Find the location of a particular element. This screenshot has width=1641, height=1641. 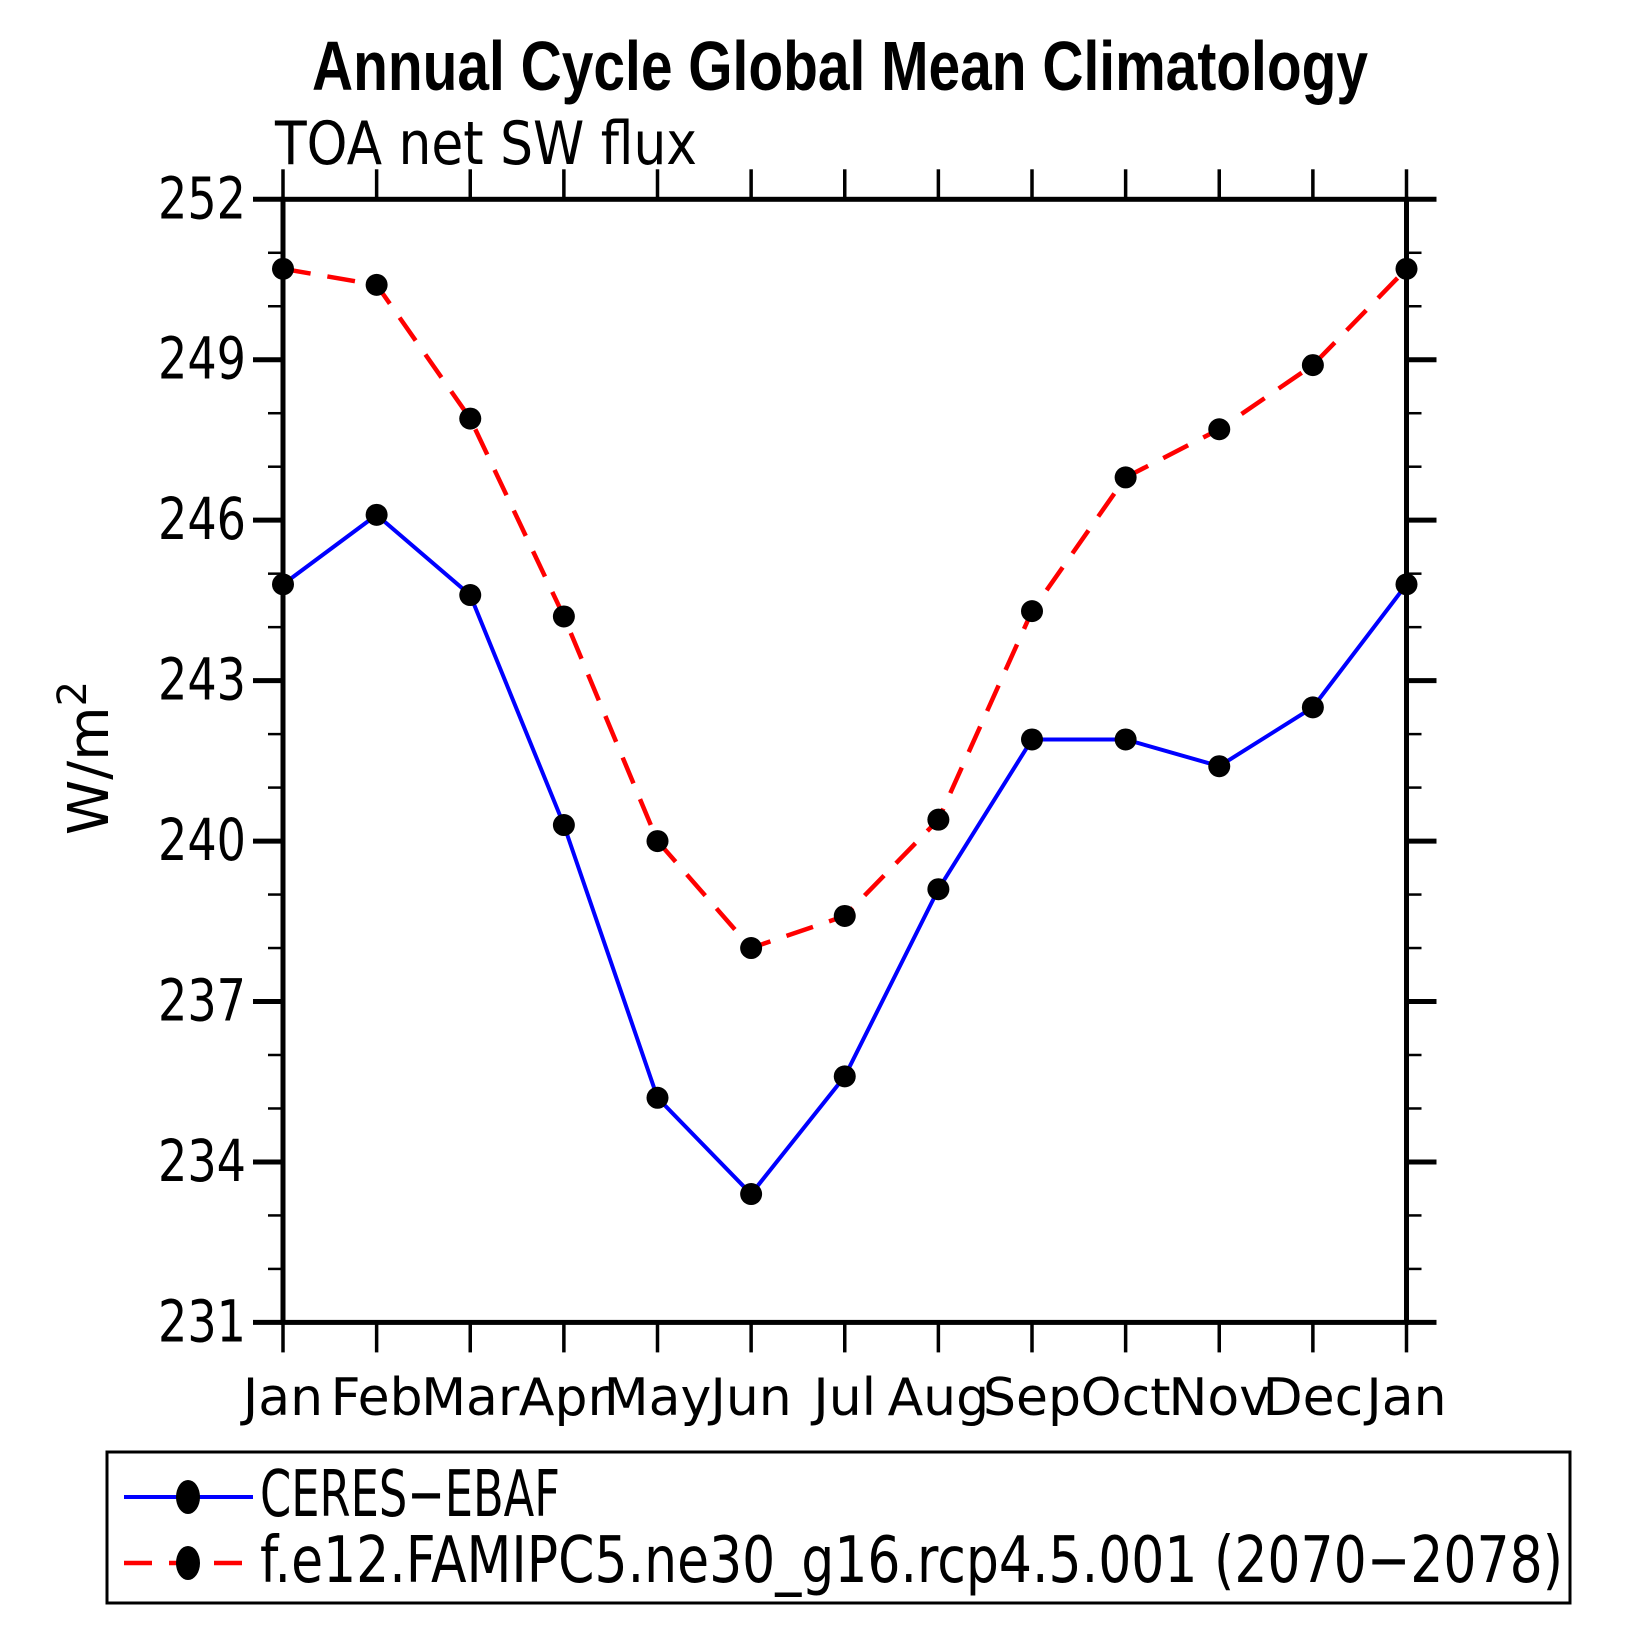

x-tick-label: Oct is located at coordinates (1126, 1398).